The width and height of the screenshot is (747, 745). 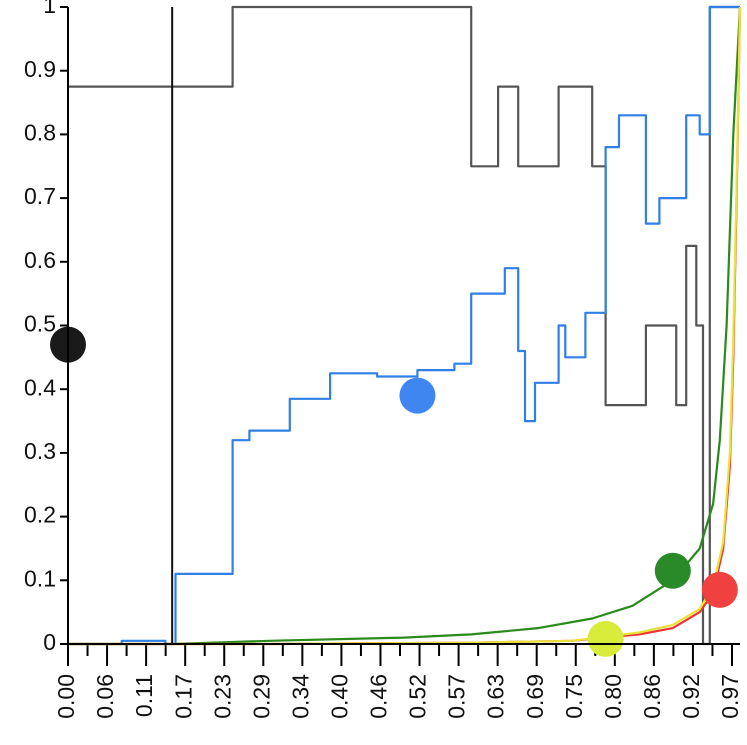 I want to click on x-tick-label: 0.69, so click(x=535, y=696).